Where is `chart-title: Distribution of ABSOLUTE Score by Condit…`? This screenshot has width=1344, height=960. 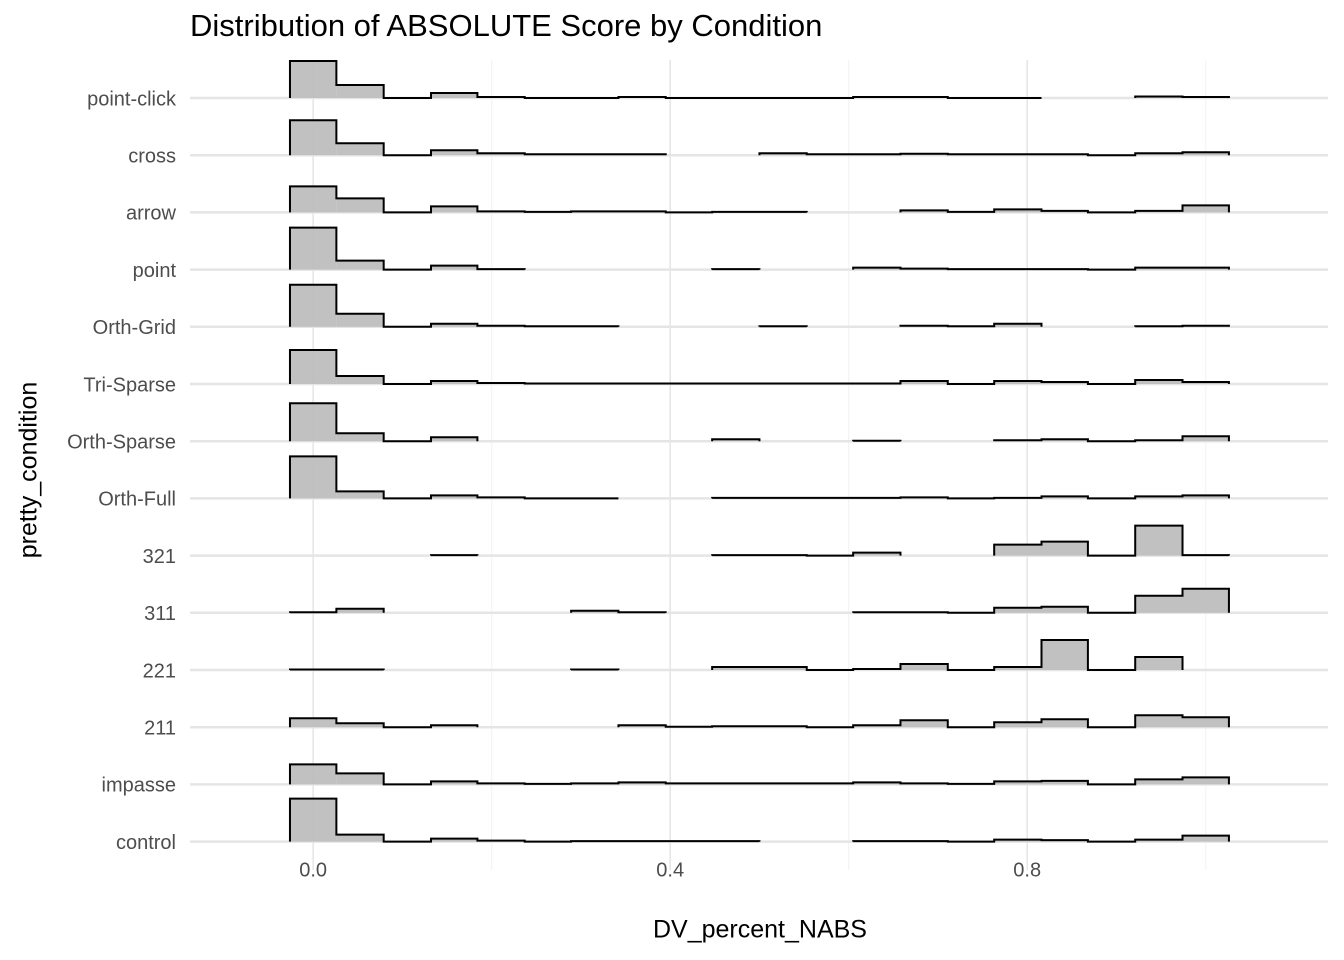
chart-title: Distribution of ABSOLUTE Score by Condit… is located at coordinates (506, 25).